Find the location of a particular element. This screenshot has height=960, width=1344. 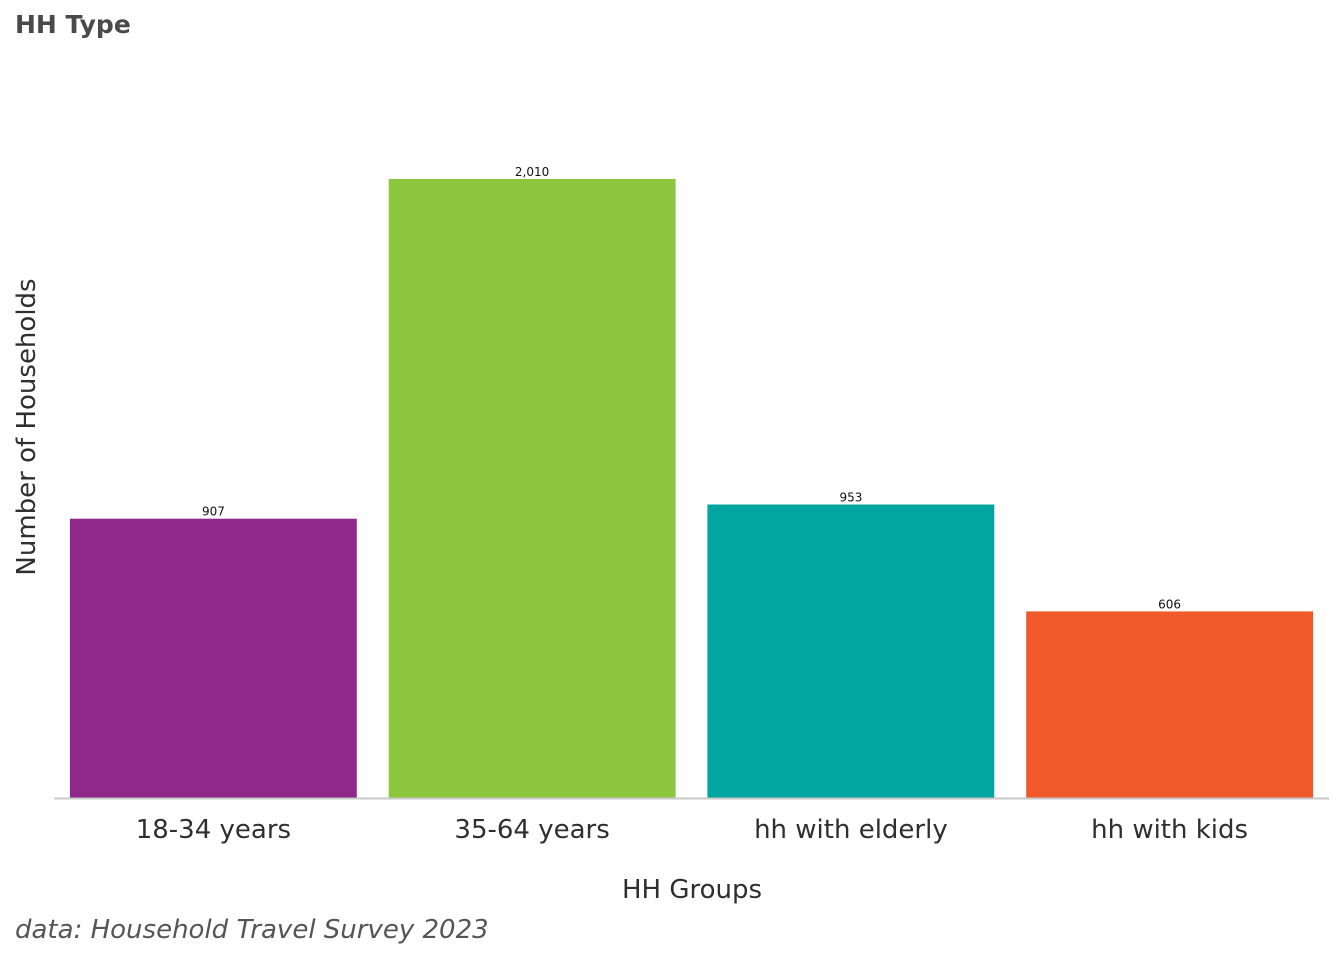

value-label: 907 is located at coordinates (213, 512).